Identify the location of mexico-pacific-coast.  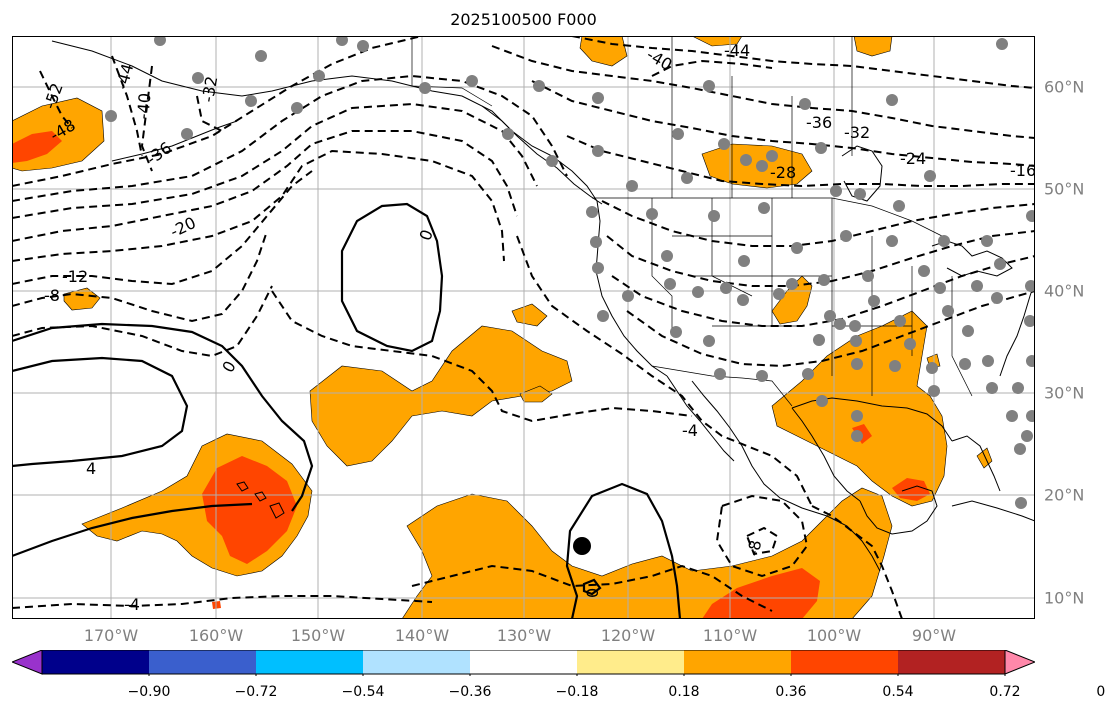
(786, 476).